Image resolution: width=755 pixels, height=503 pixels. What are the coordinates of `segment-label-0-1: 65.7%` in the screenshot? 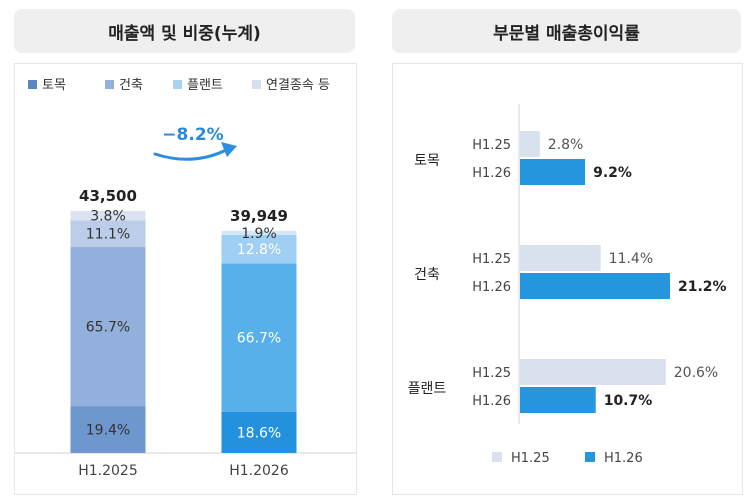 It's located at (108, 328).